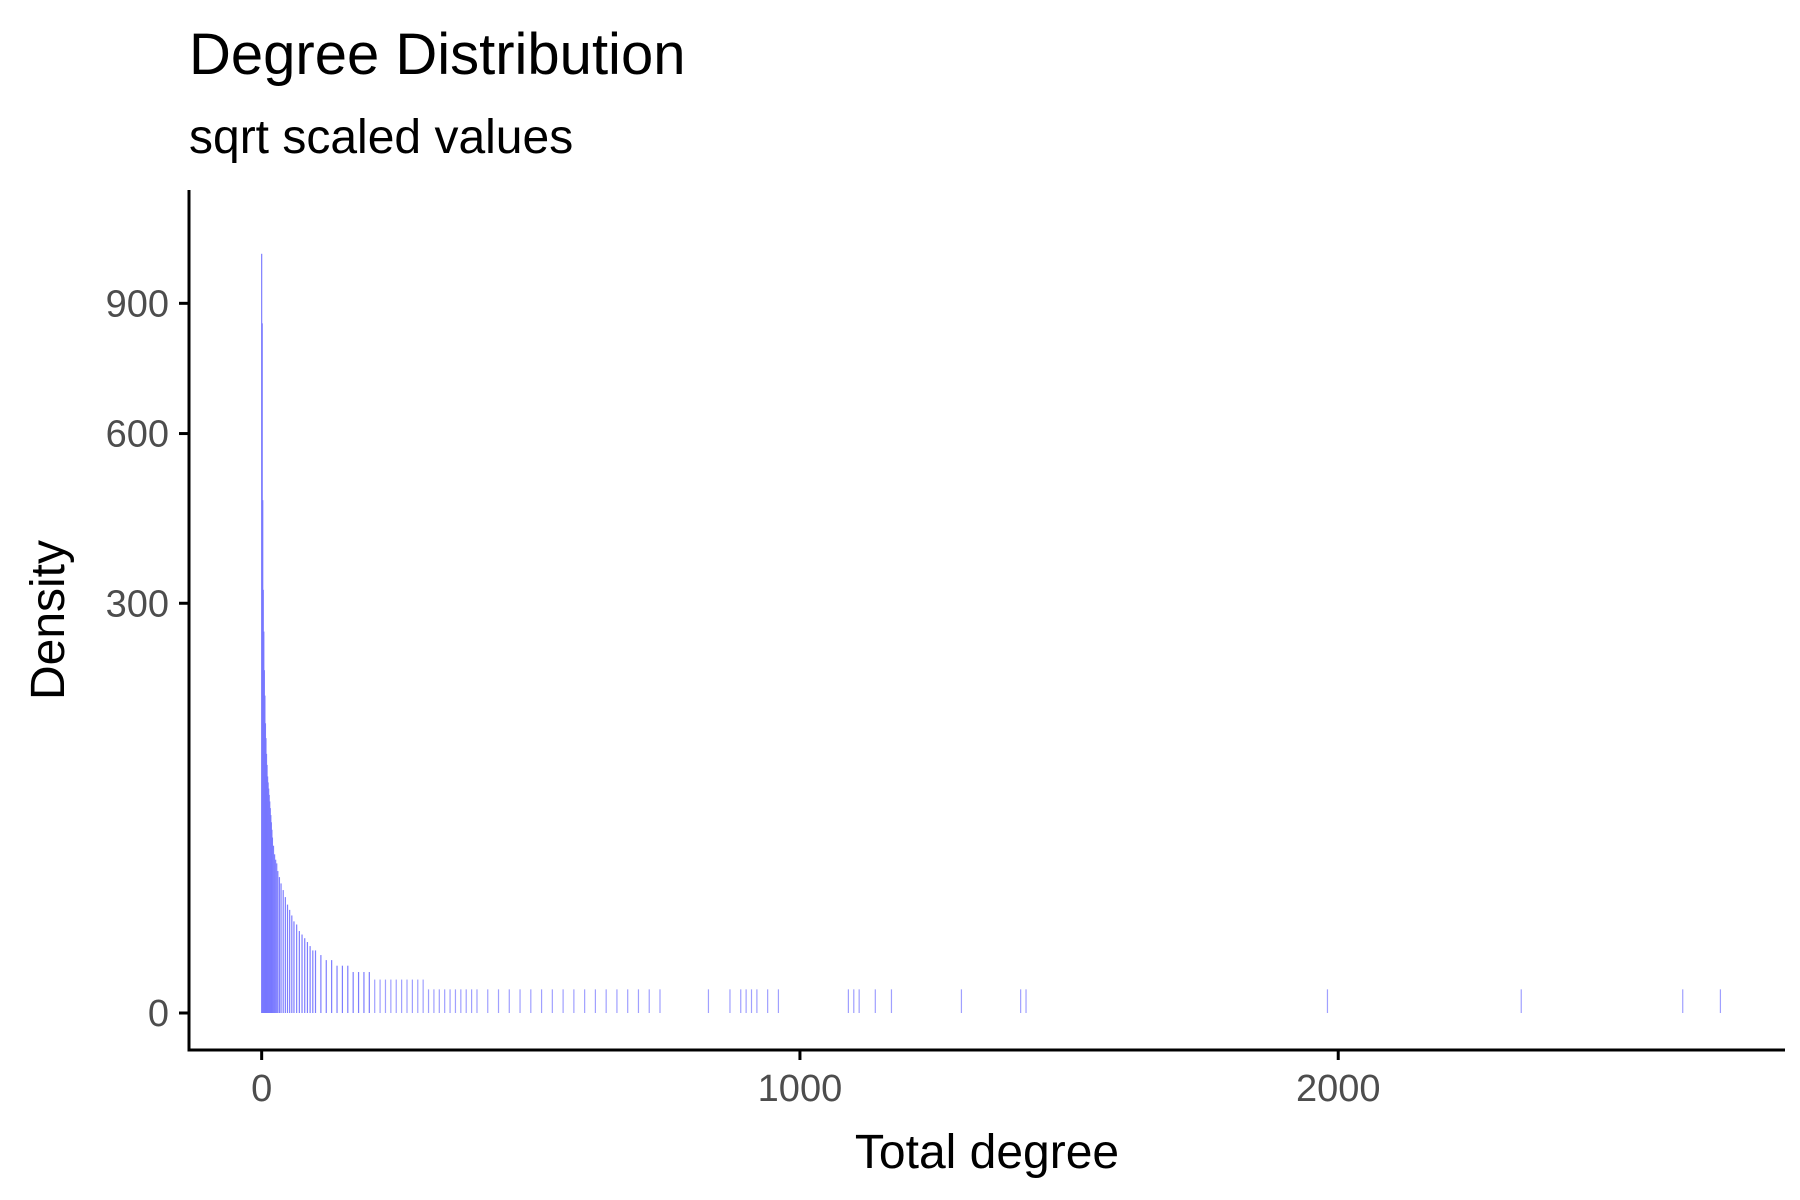 The width and height of the screenshot is (1800, 1200). Describe the element at coordinates (147, 659) in the screenshot. I see `y-axis-ticks: 0 300 600 900` at that location.